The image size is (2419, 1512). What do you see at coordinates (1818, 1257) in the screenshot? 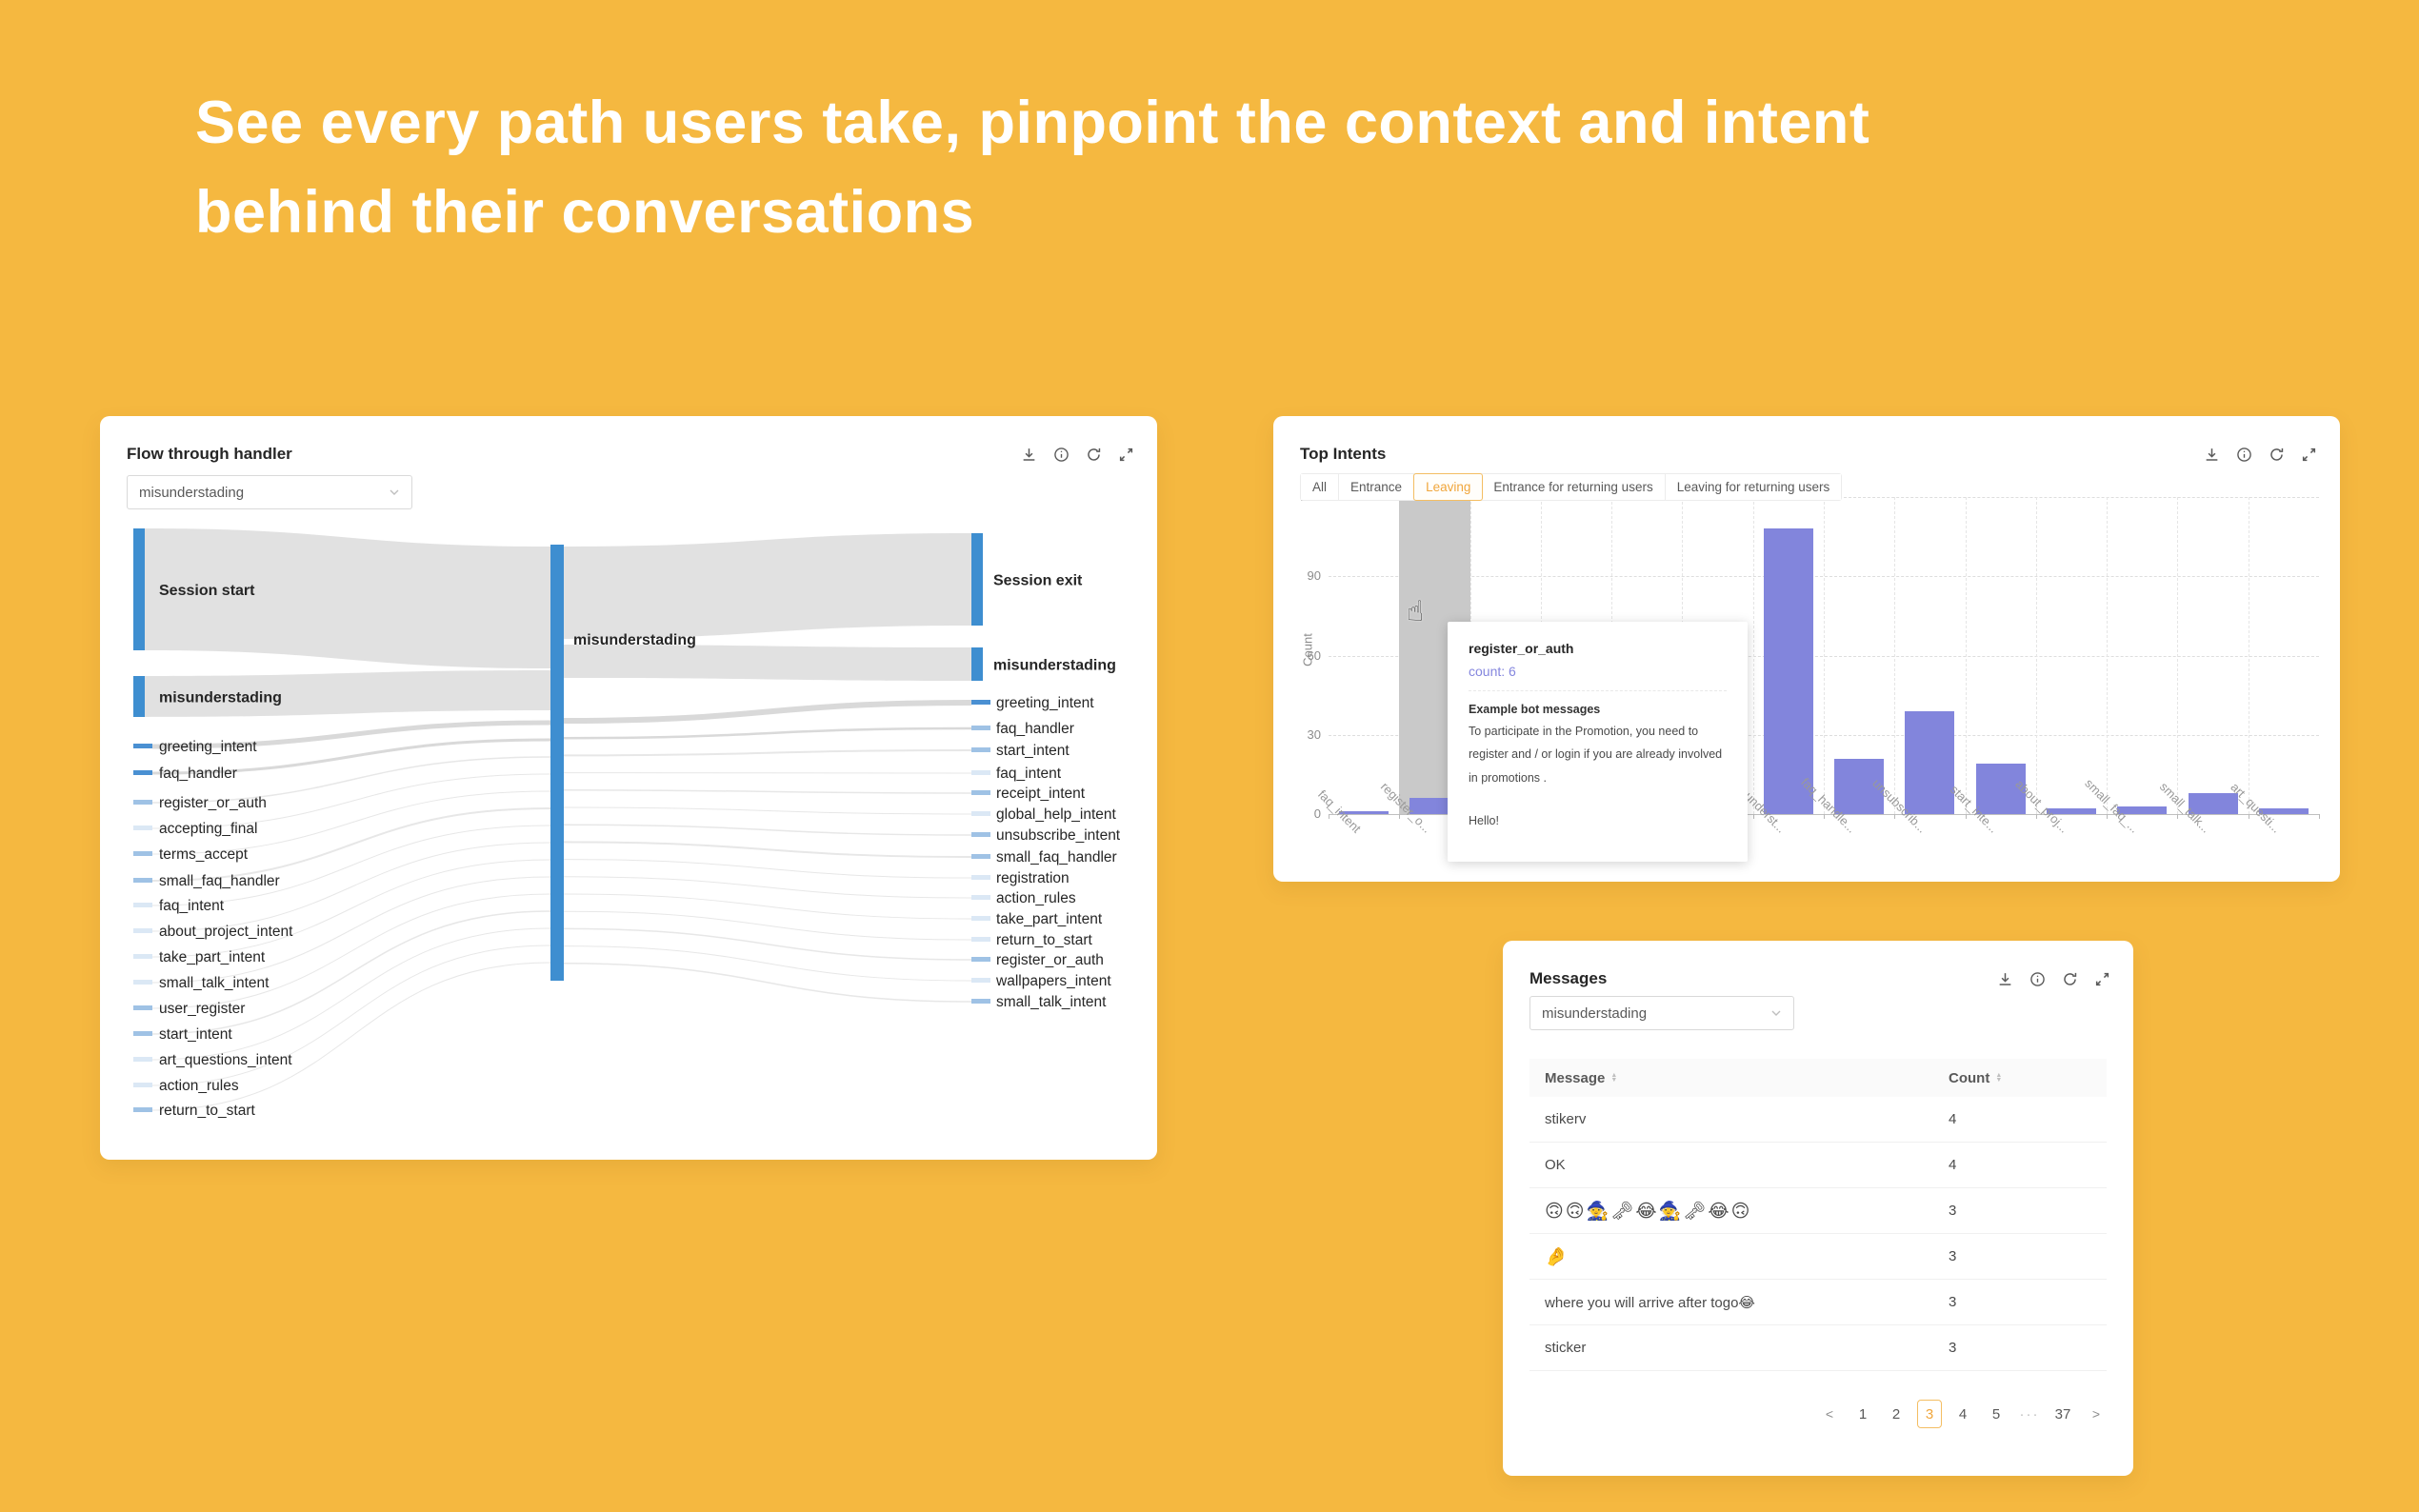
I see `table-row: 🤌 3` at bounding box center [1818, 1257].